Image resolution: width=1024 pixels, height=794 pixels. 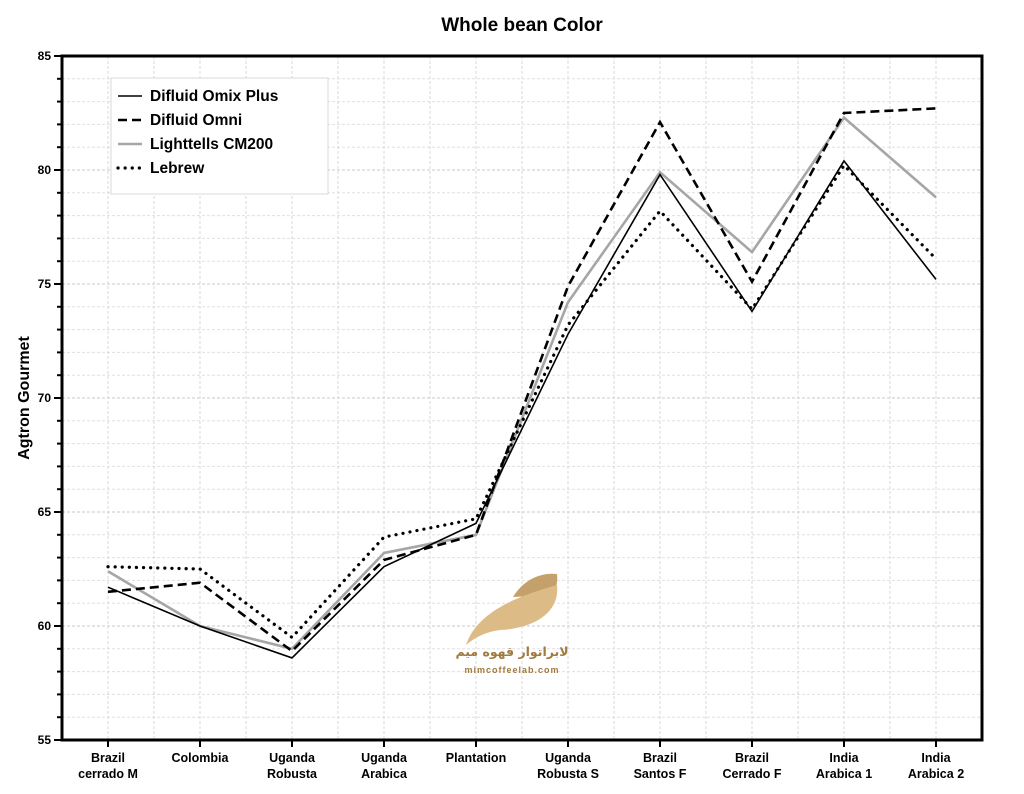 I want to click on x-tick-label: India Arabica 2, so click(x=936, y=766).